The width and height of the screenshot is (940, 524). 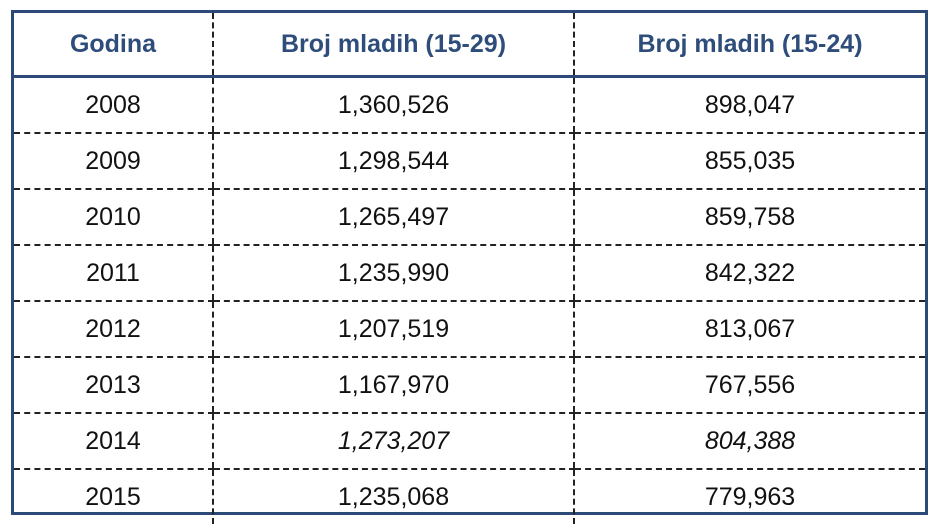 What do you see at coordinates (113, 329) in the screenshot?
I see `cell-year: 2012` at bounding box center [113, 329].